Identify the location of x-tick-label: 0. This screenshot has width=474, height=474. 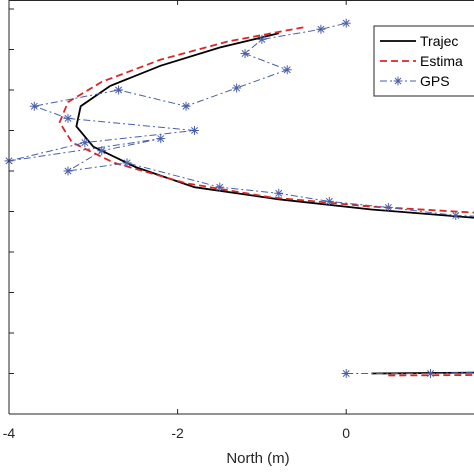
(346, 433).